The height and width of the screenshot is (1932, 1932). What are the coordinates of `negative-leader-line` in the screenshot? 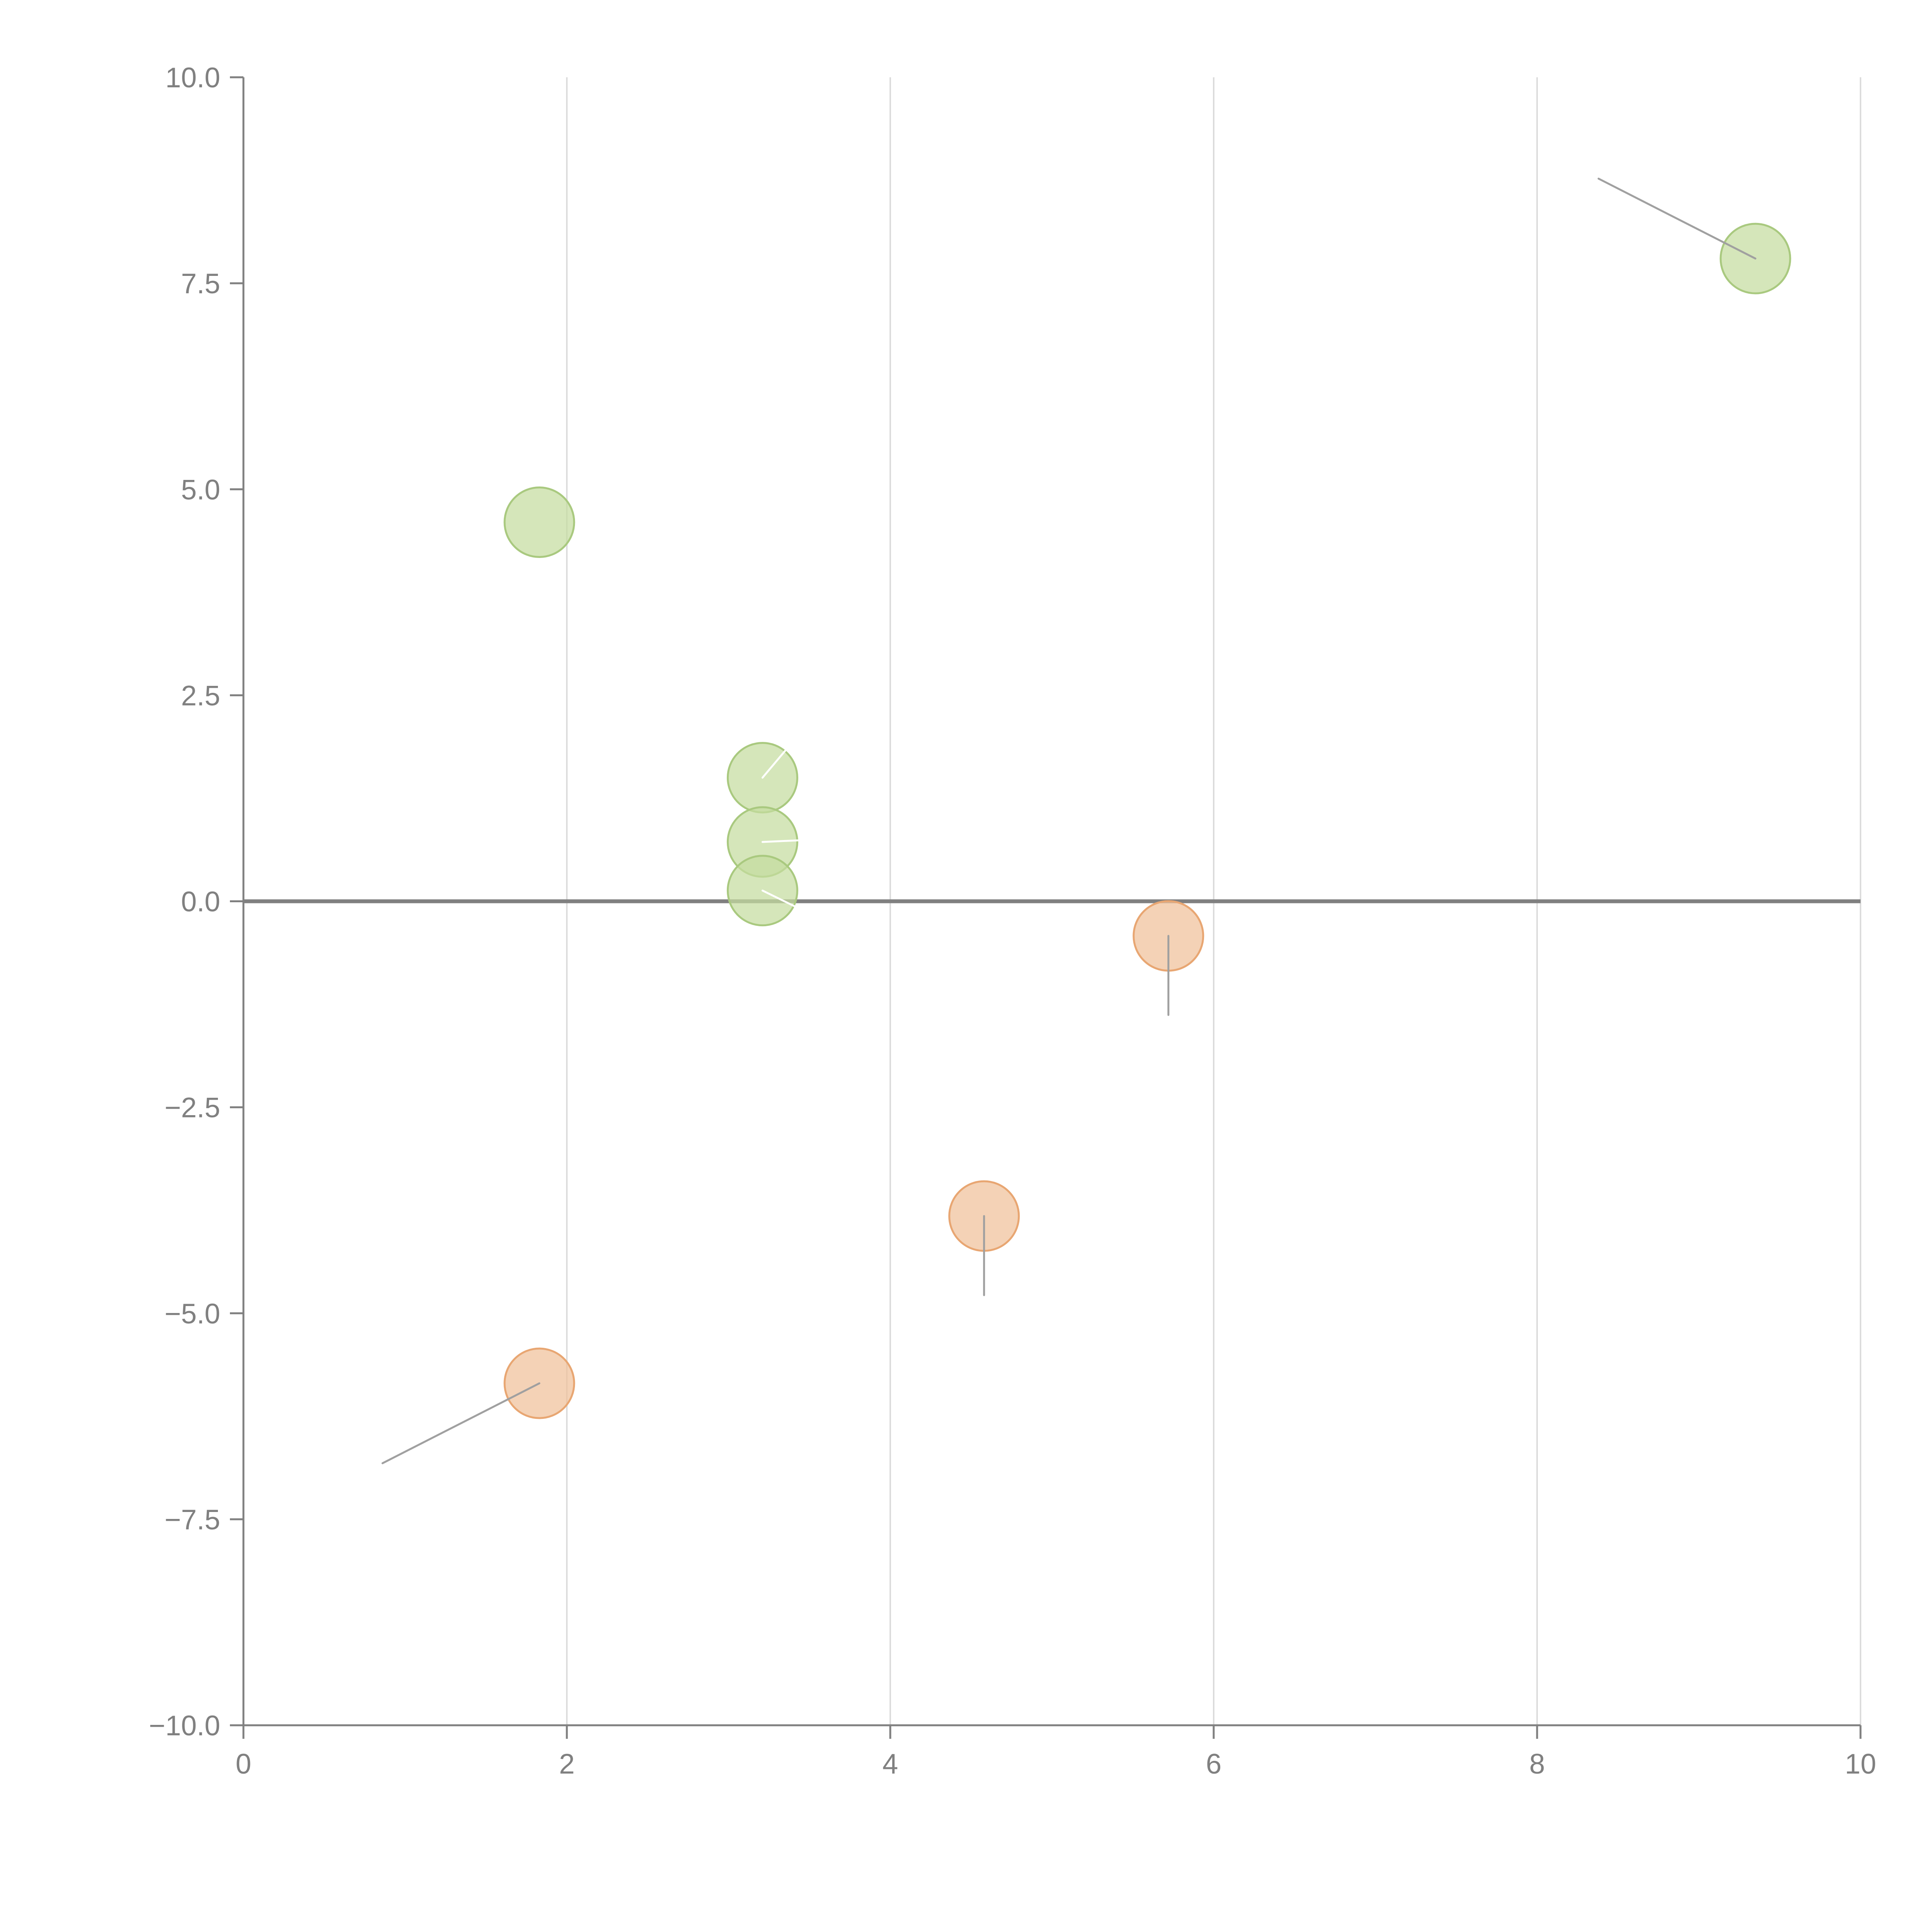 It's located at (461, 1423).